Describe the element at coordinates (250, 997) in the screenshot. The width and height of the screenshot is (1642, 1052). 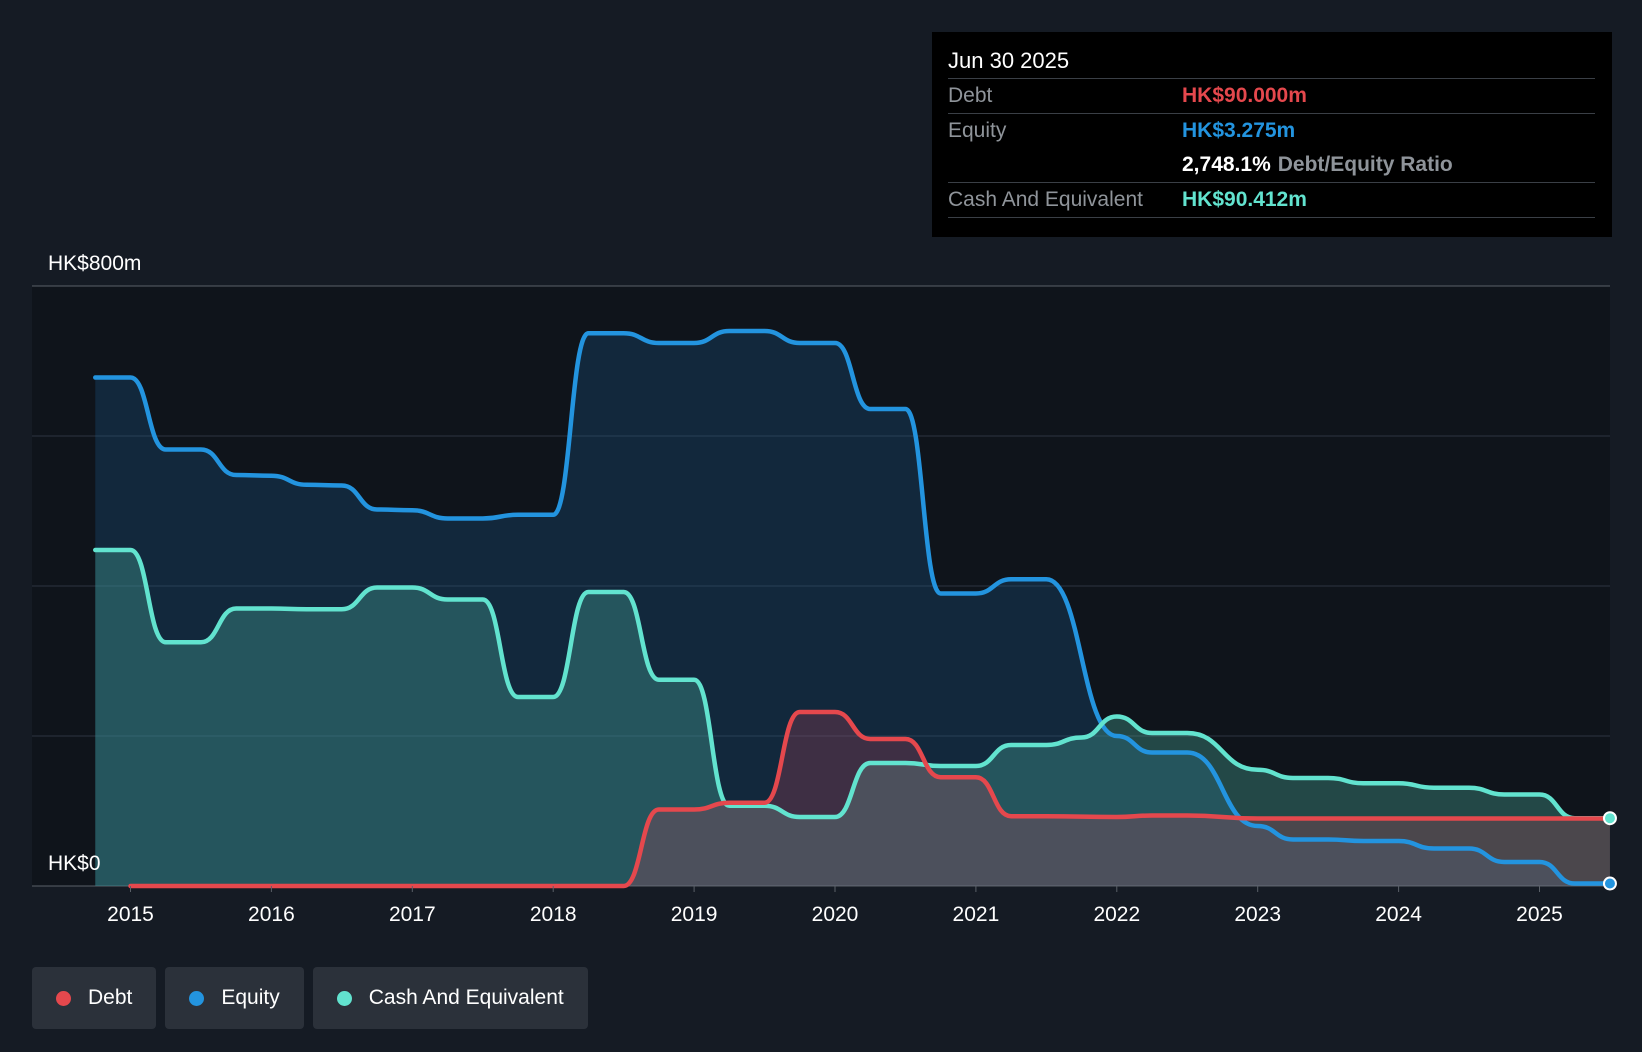
I see `legend-label-equity: Equity` at that location.